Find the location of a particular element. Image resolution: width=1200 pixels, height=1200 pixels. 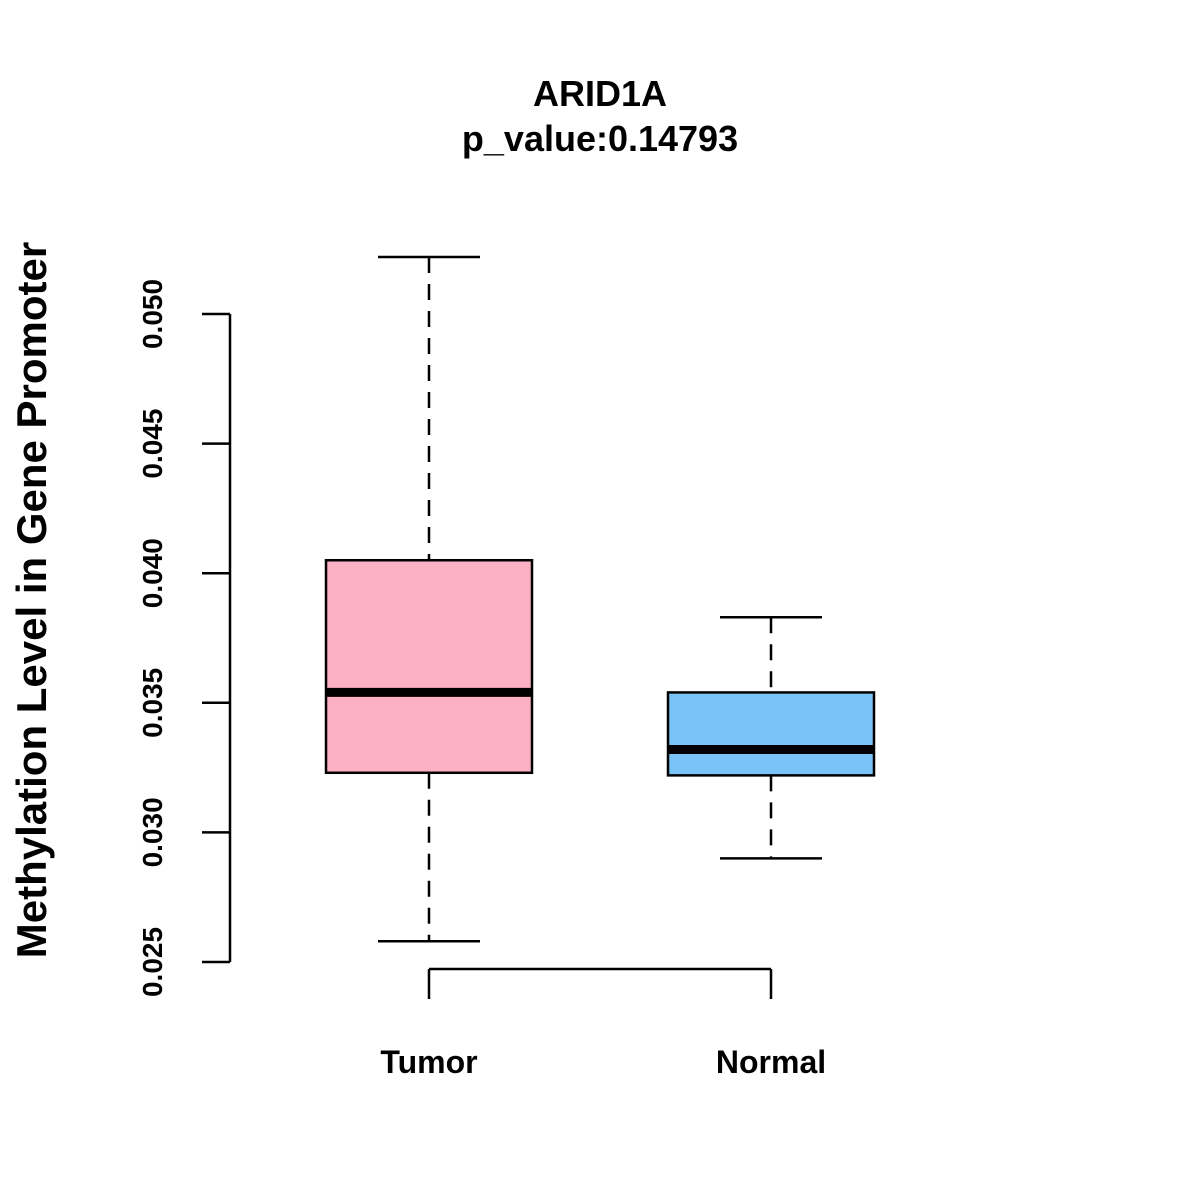

y-tick-label-0.040: 0.040 is located at coordinates (152, 573).